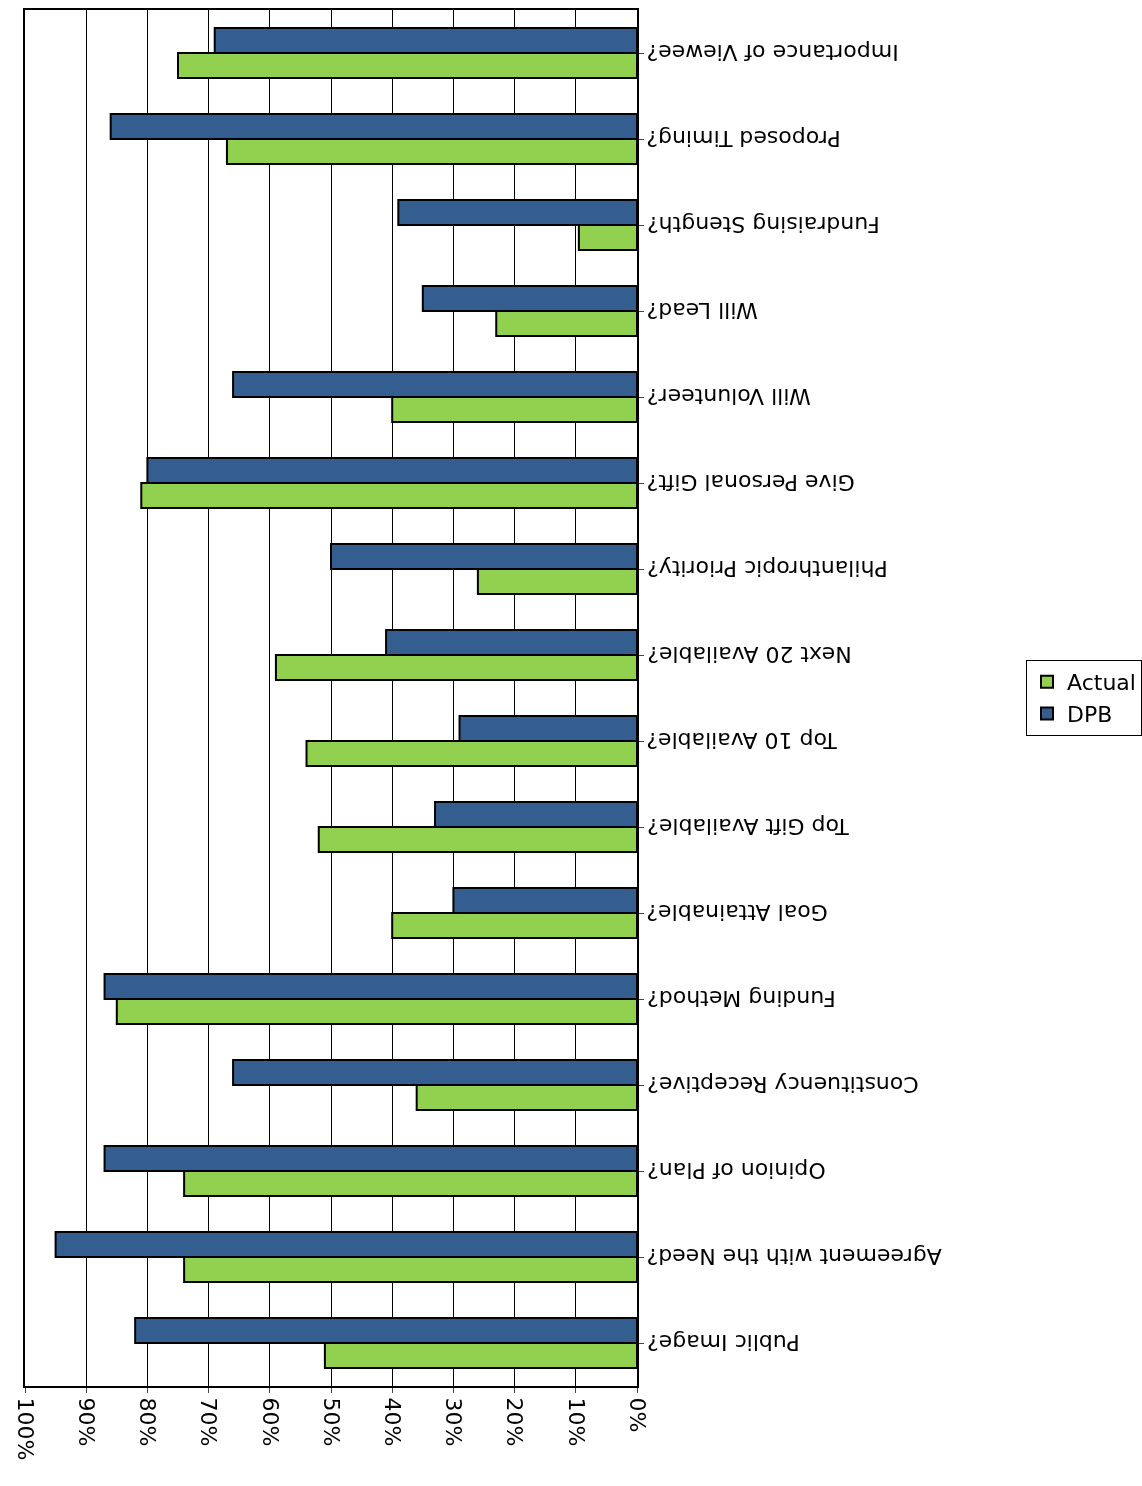 The height and width of the screenshot is (1486, 1142). Describe the element at coordinates (454, 1422) in the screenshot. I see `x-tick-label: 30%` at that location.